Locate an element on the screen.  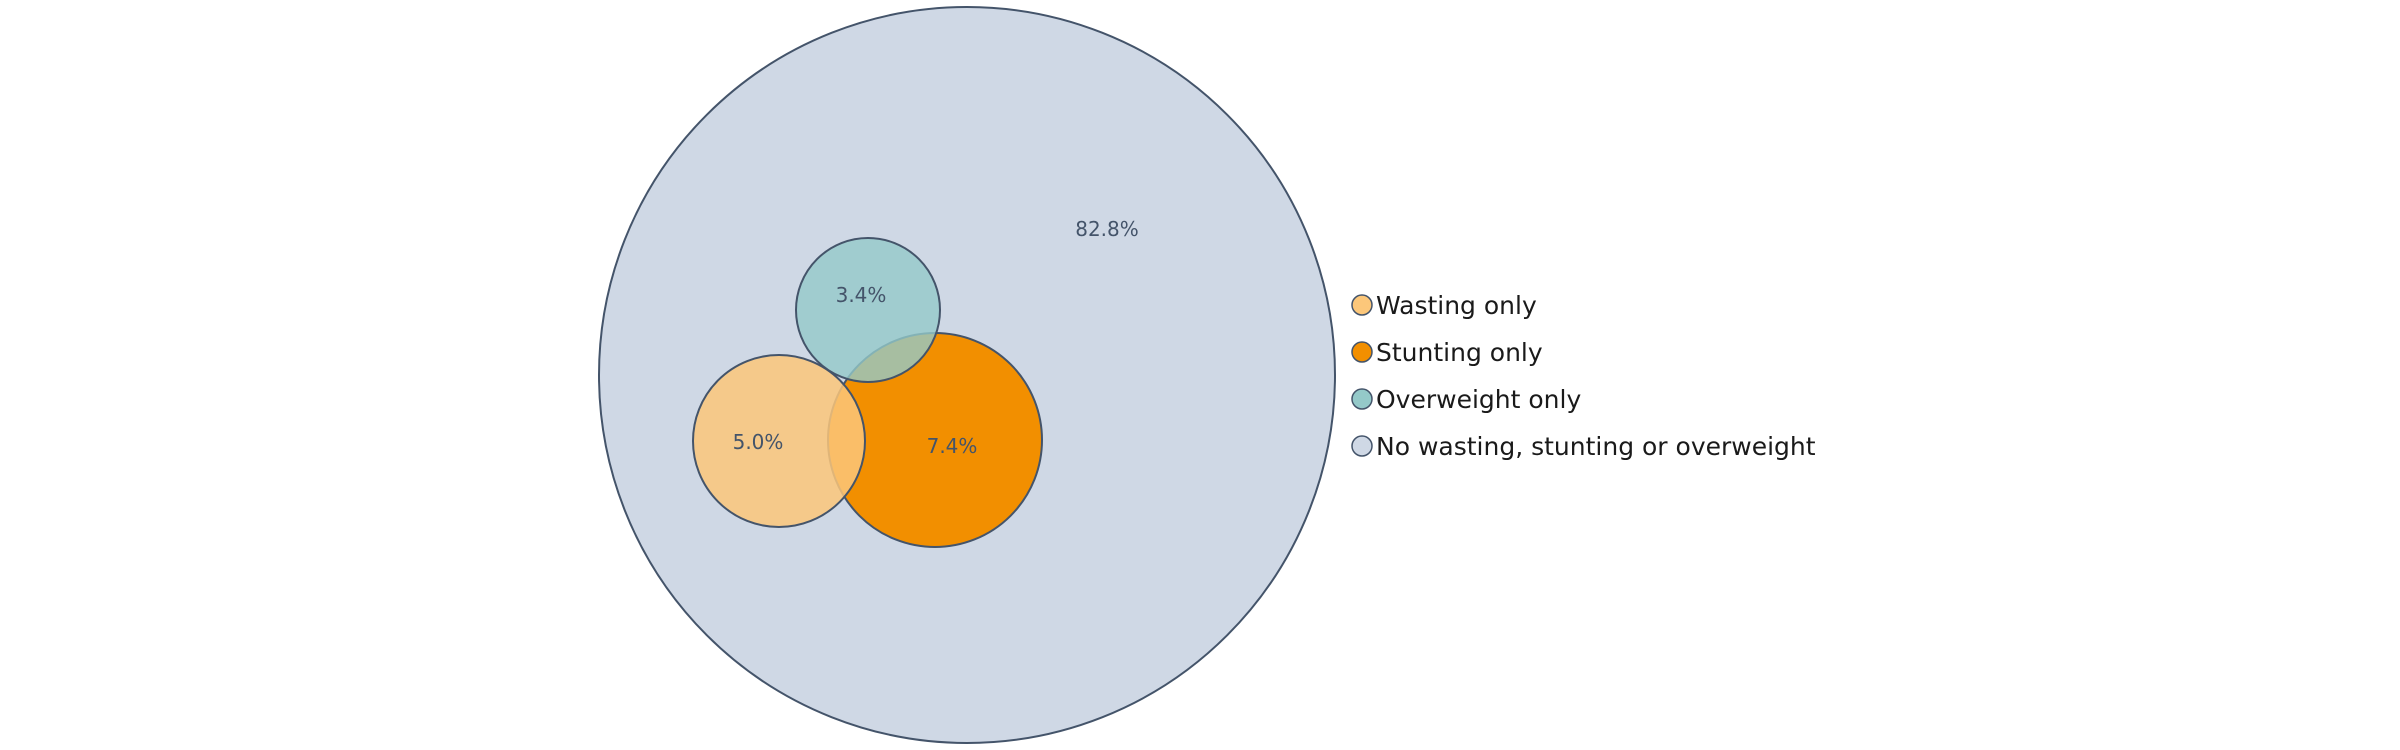
legend-swatch-wasting is located at coordinates (1362, 305).